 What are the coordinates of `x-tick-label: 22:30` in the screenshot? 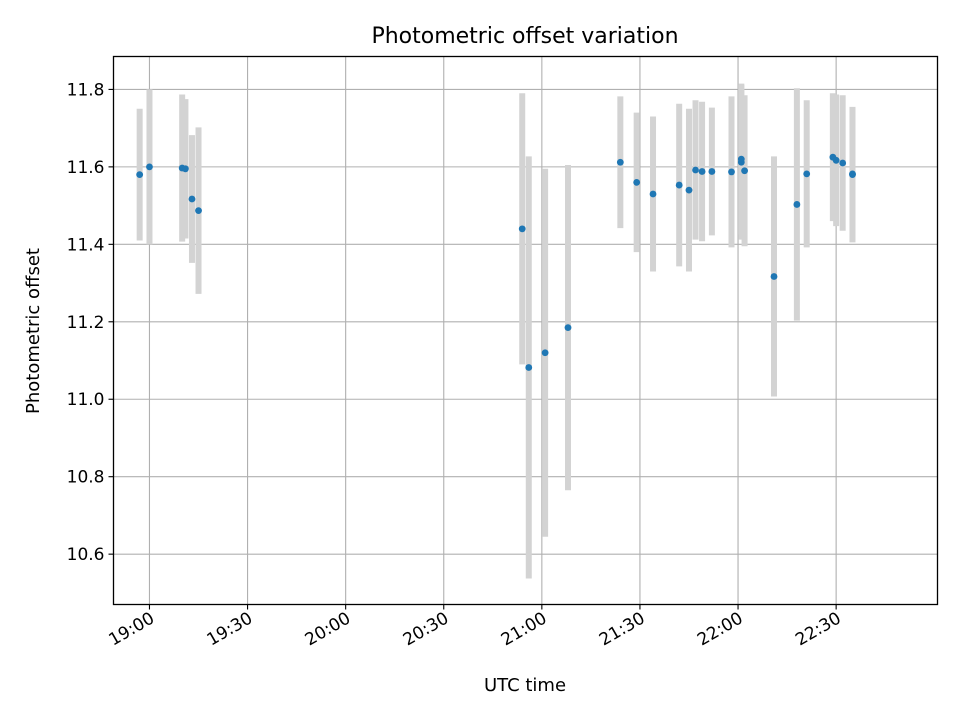 It's located at (818, 630).